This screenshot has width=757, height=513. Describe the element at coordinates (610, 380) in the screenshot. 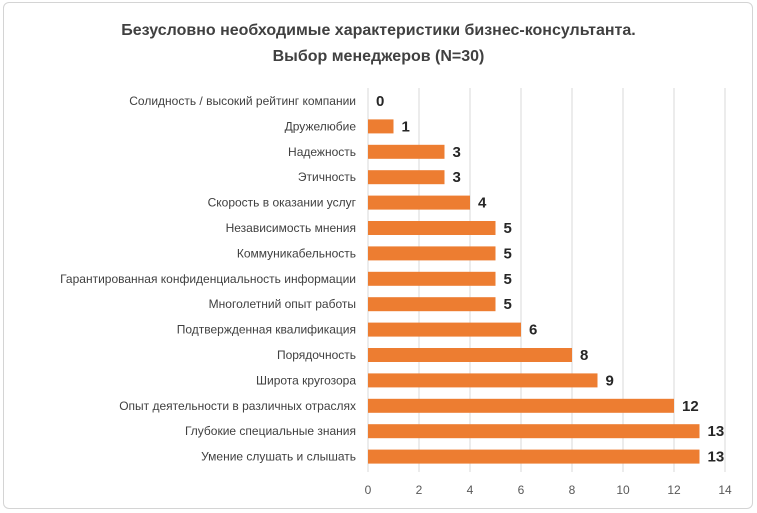

I see `data-label: 9` at that location.